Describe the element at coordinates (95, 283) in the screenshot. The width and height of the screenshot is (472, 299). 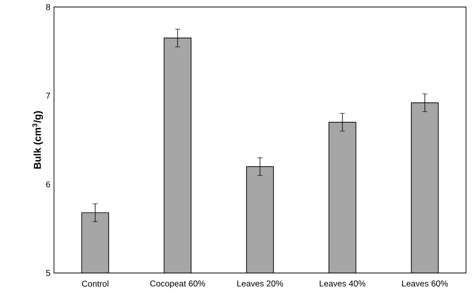
I see `x-tick-label: Control` at that location.